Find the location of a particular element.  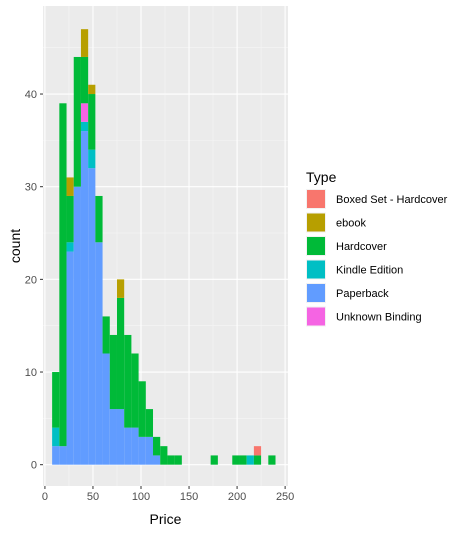

legend-label: Paperback is located at coordinates (362, 294).